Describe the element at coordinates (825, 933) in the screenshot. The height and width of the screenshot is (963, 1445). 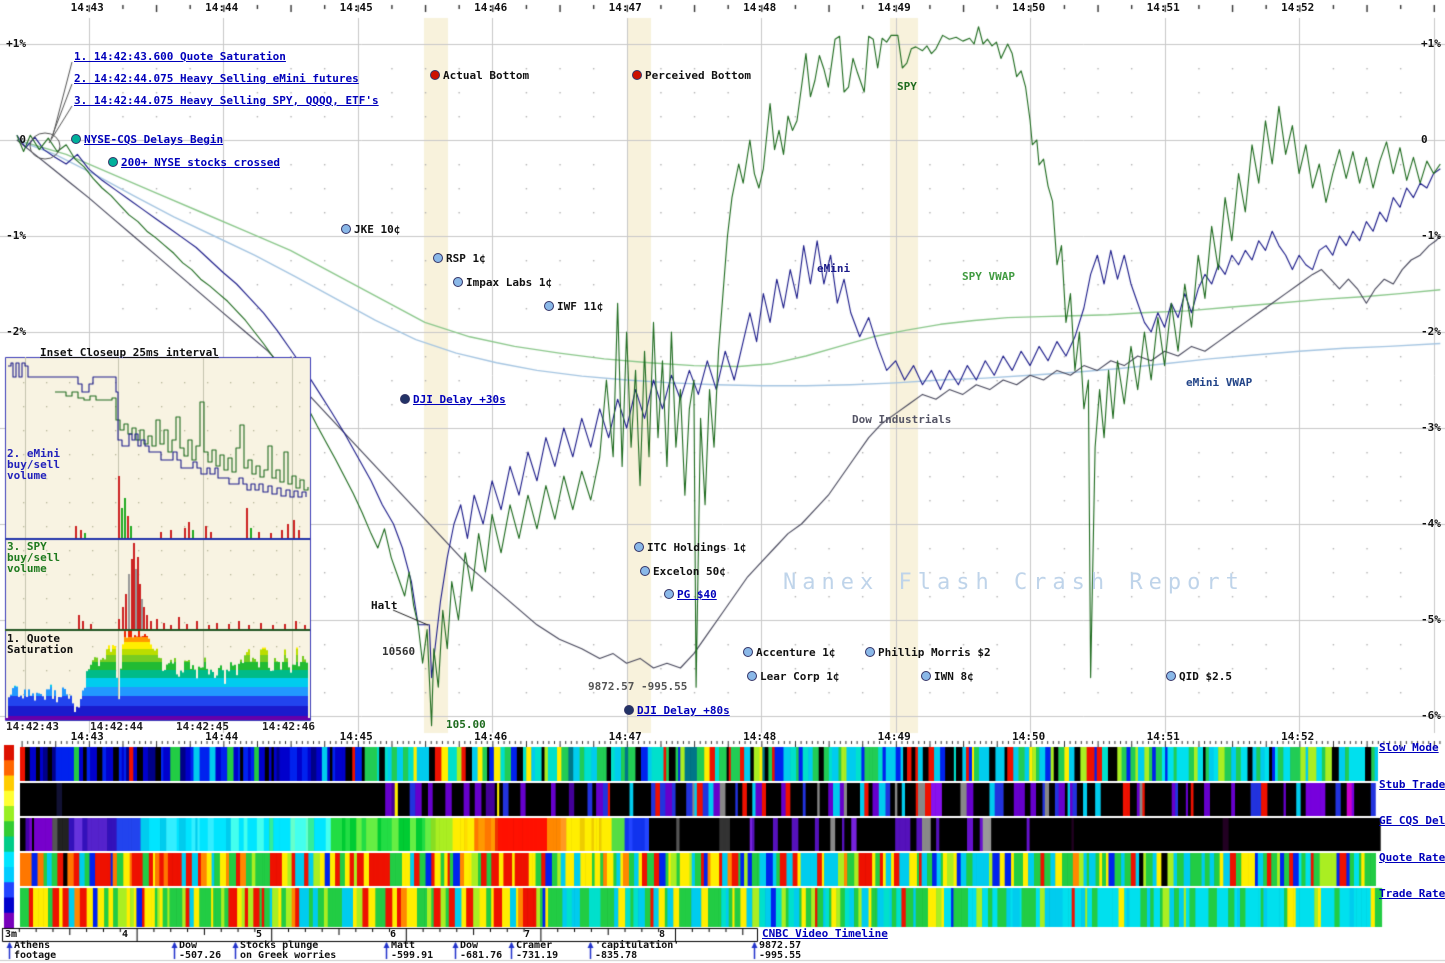
I see `cnbc-video-timeline-label: CNBC Video Timeline` at that location.